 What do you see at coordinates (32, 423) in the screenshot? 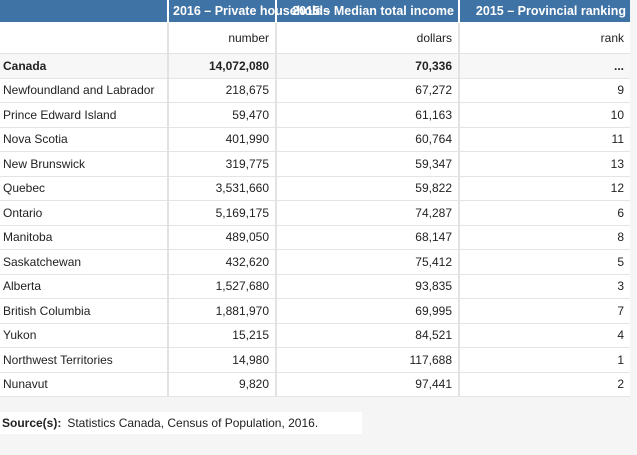
I see `source-label: Source(s):` at bounding box center [32, 423].